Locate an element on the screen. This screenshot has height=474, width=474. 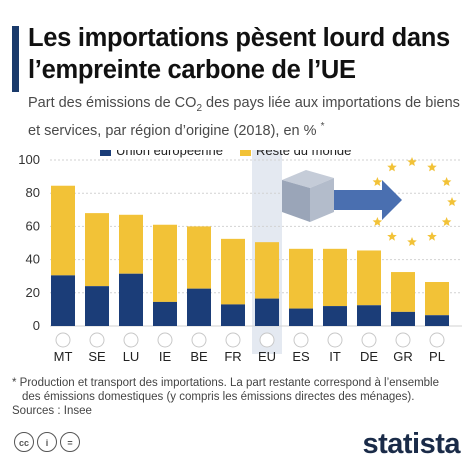
flag-fr-icon is located at coordinates (233, 340).